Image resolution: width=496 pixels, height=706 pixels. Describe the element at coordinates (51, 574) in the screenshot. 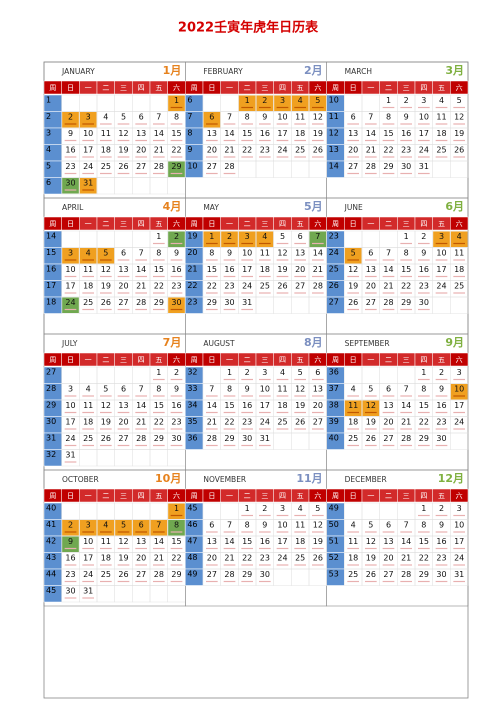

I see `week-number: 44` at that location.